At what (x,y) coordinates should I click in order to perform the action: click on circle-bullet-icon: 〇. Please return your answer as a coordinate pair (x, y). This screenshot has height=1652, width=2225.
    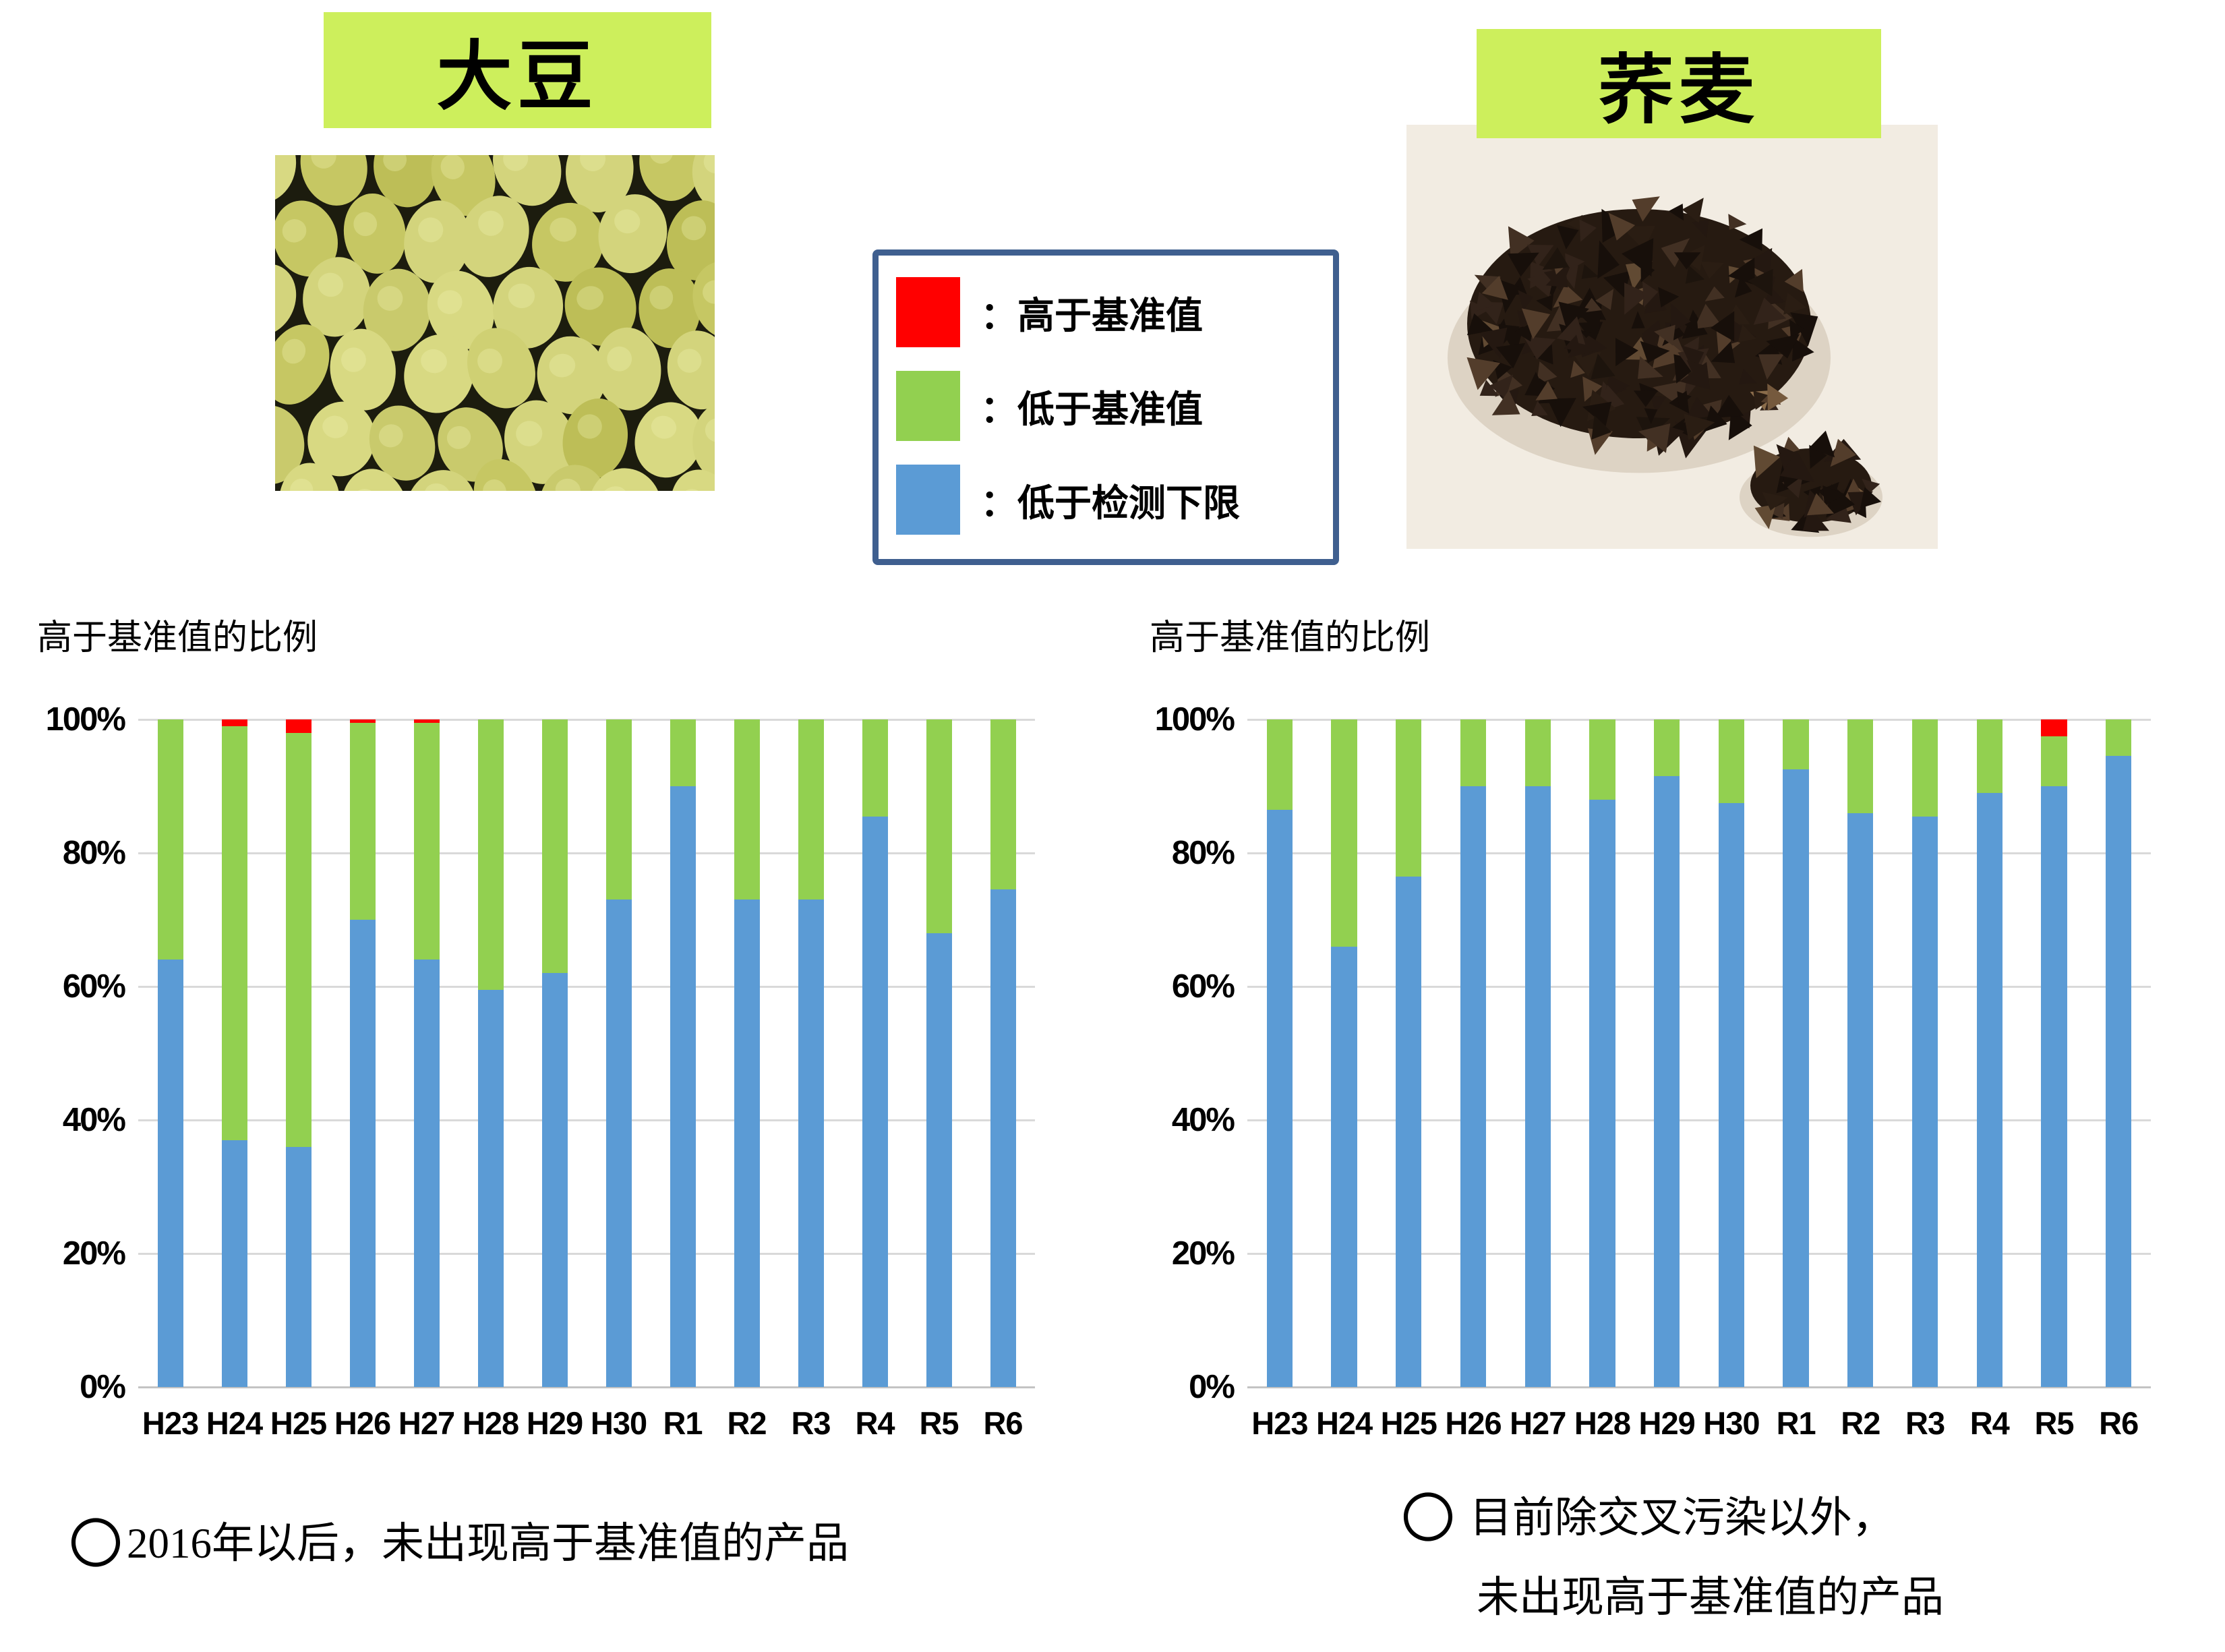
    Looking at the image, I should click on (1428, 1520).